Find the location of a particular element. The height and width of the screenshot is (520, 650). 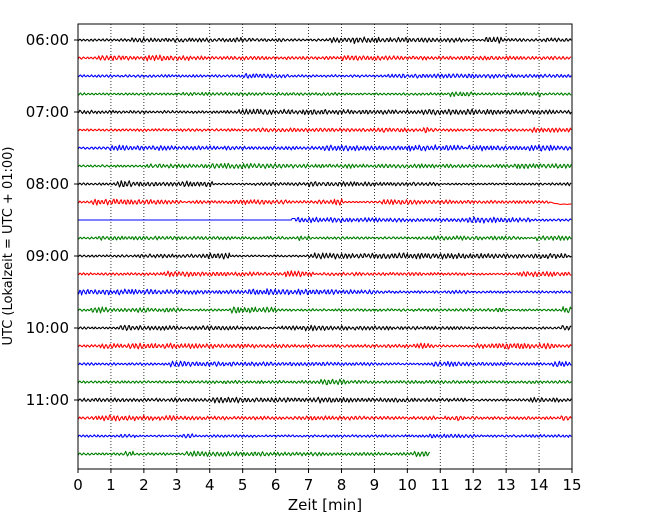

x-tick-label: 8 is located at coordinates (342, 485).